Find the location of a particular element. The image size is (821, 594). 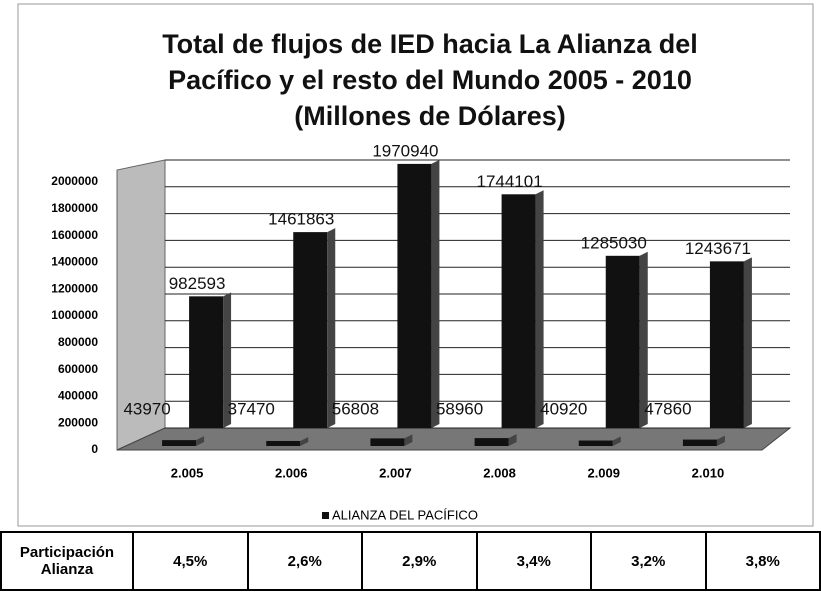

y-tick-label: 800000 is located at coordinates (78, 342).